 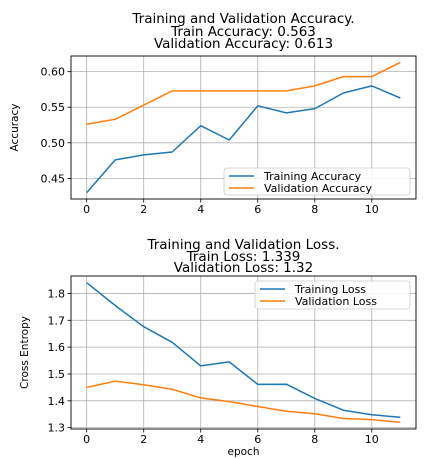 I want to click on y-tick-label: 1.4, so click(x=57, y=401).